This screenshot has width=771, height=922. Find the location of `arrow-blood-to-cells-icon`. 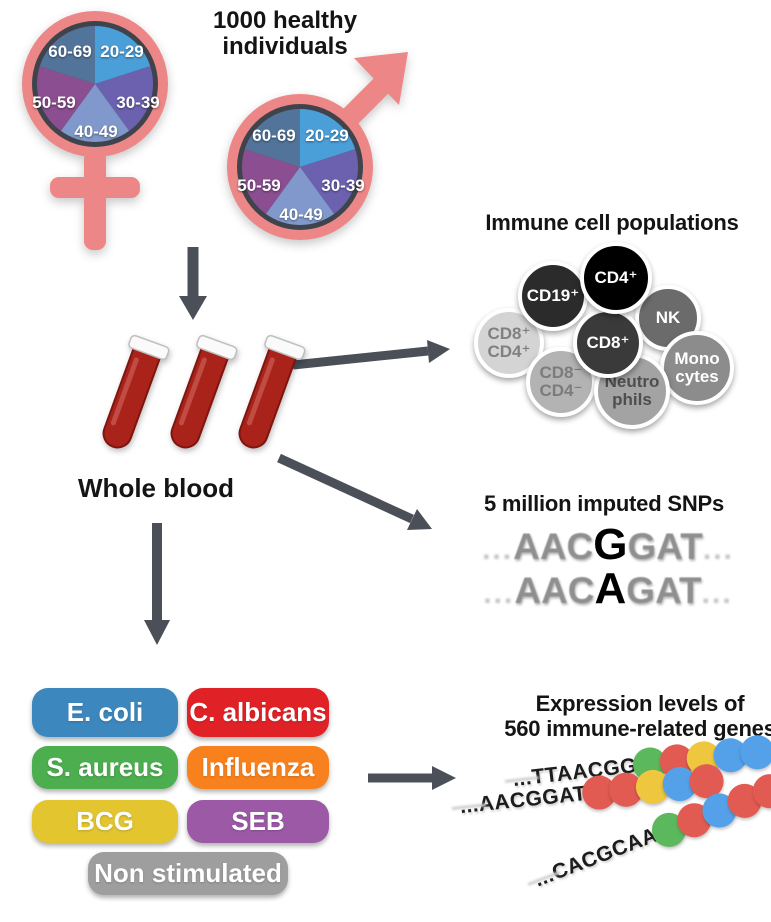

arrow-blood-to-cells-icon is located at coordinates (371, 355).